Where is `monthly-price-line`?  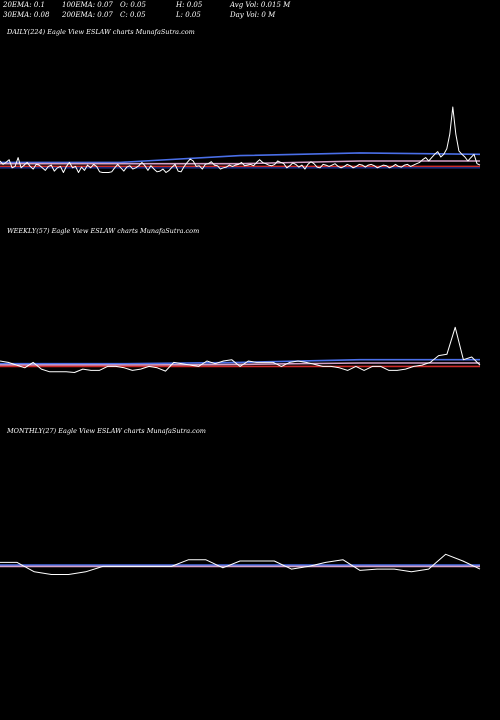
monthly-price-line is located at coordinates (240, 564).